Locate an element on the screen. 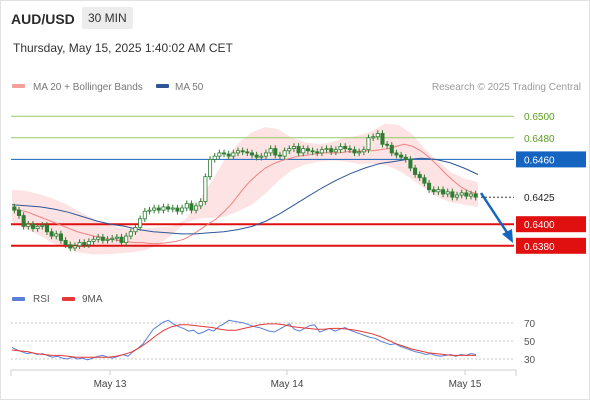  ma20-legend-swatch is located at coordinates (18, 86).